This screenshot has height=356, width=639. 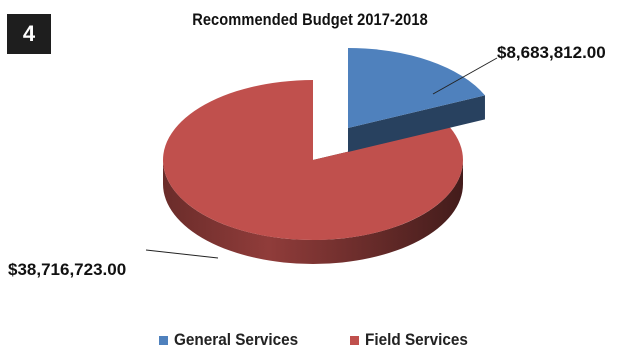 I want to click on legend-label-general-services: General Services, so click(x=236, y=339).